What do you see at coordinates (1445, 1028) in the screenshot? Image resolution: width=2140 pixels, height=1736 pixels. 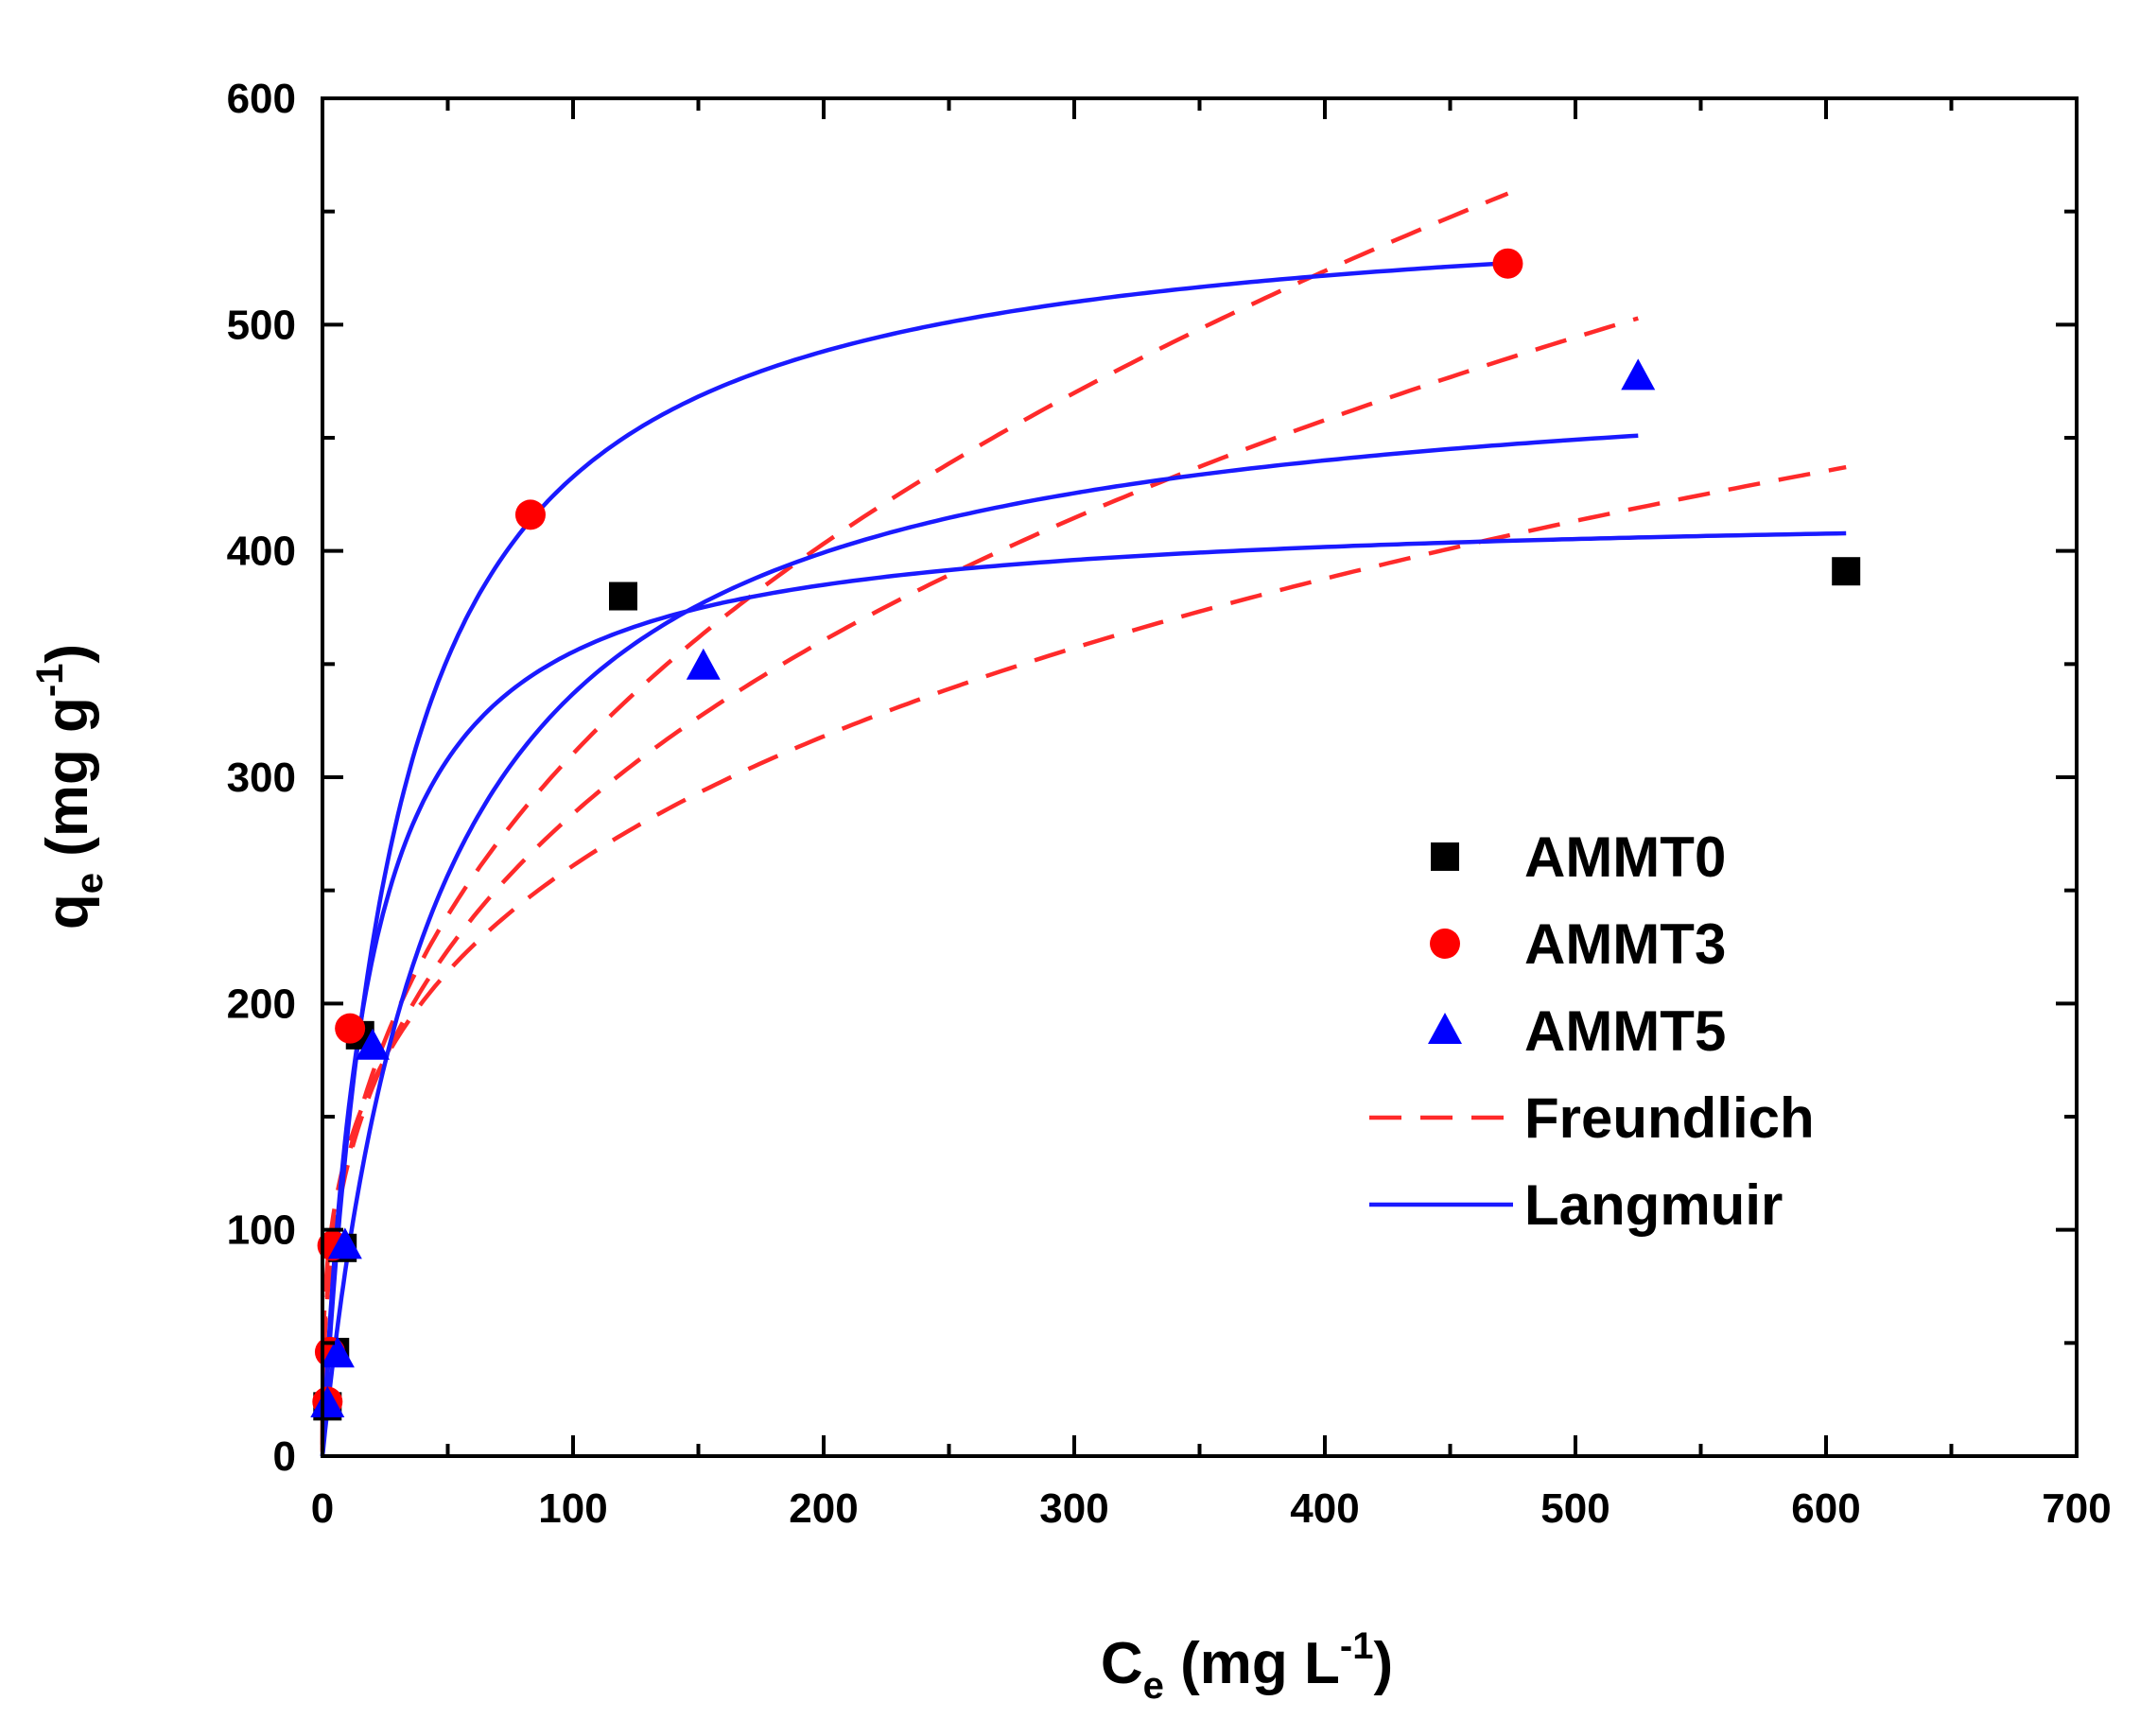 I see `legend-swatch-ammt5` at bounding box center [1445, 1028].